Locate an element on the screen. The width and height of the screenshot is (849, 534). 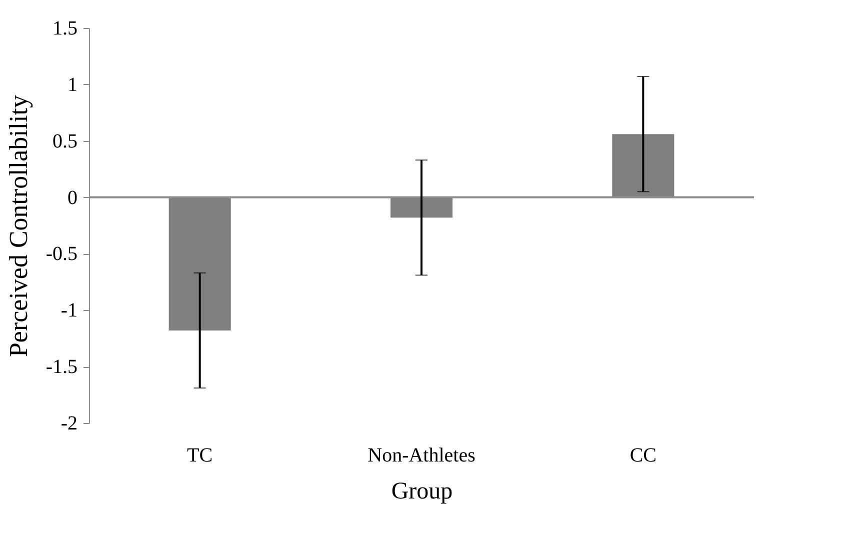
x-tick-label: TC is located at coordinates (200, 455).